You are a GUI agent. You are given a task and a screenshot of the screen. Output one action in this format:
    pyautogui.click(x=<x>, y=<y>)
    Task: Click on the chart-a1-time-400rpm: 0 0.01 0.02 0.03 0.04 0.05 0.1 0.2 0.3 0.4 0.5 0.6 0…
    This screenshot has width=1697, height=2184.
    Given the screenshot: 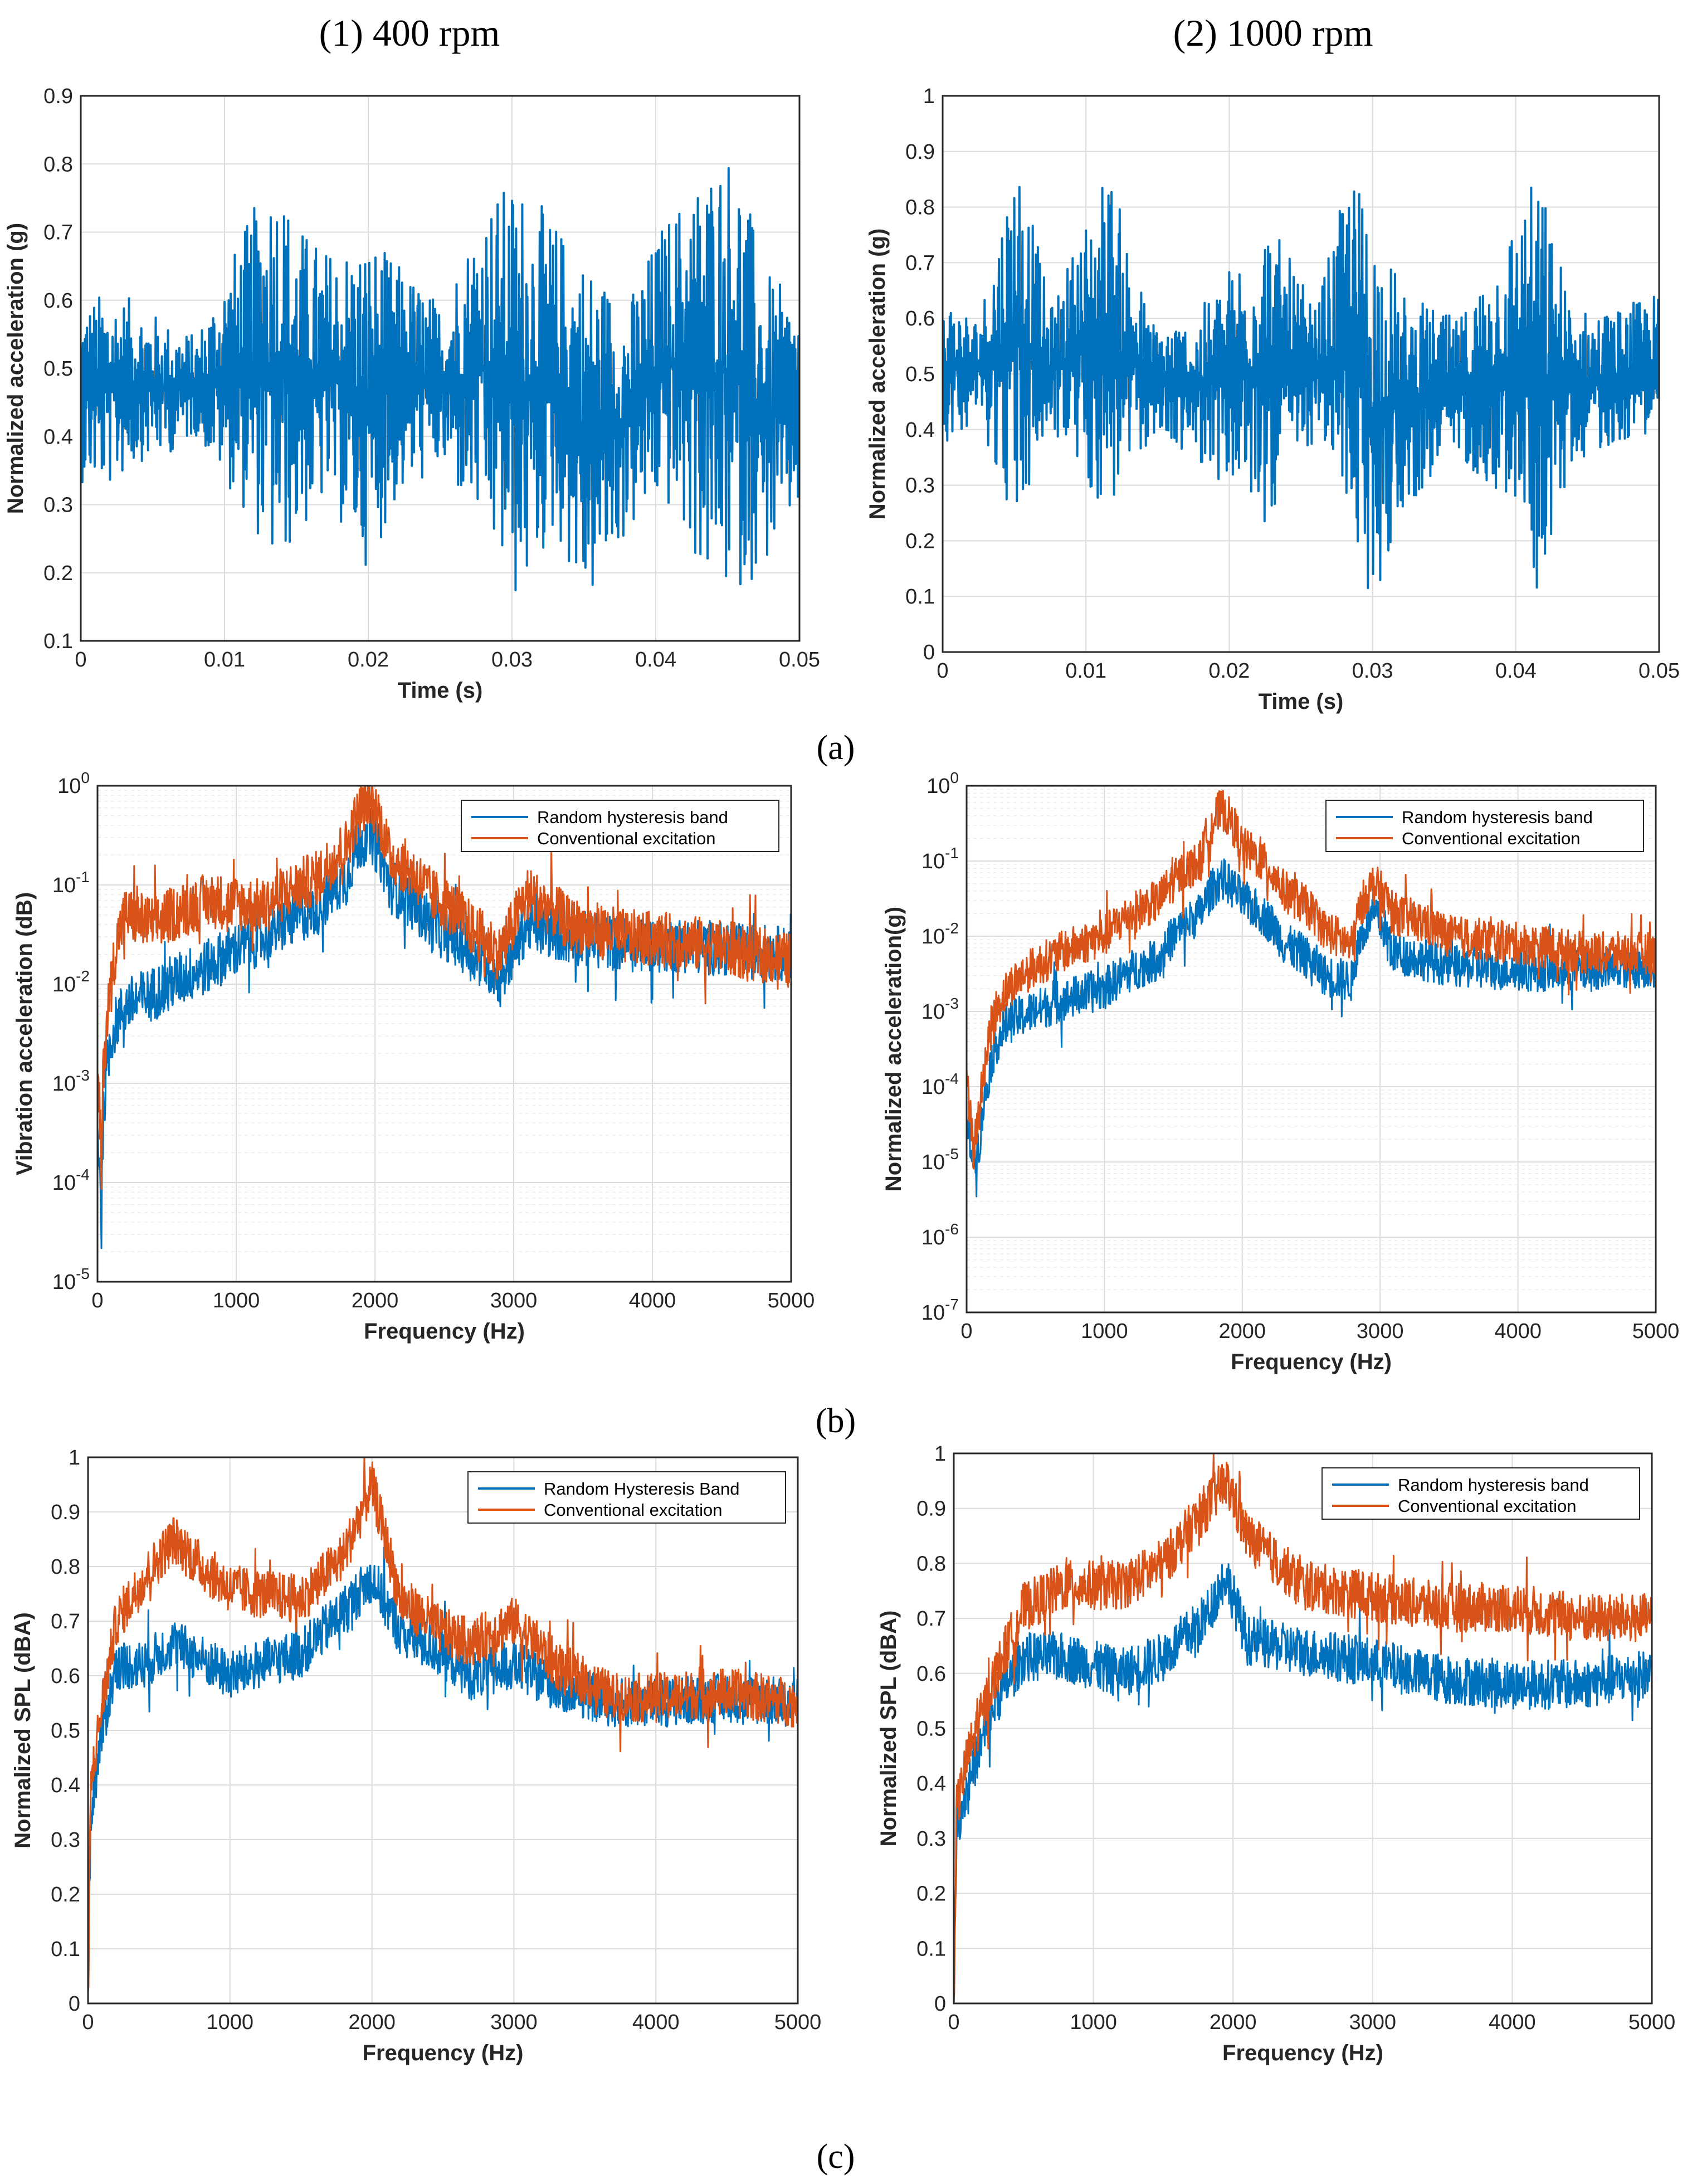 What is the action you would take?
    pyautogui.click(x=411, y=394)
    